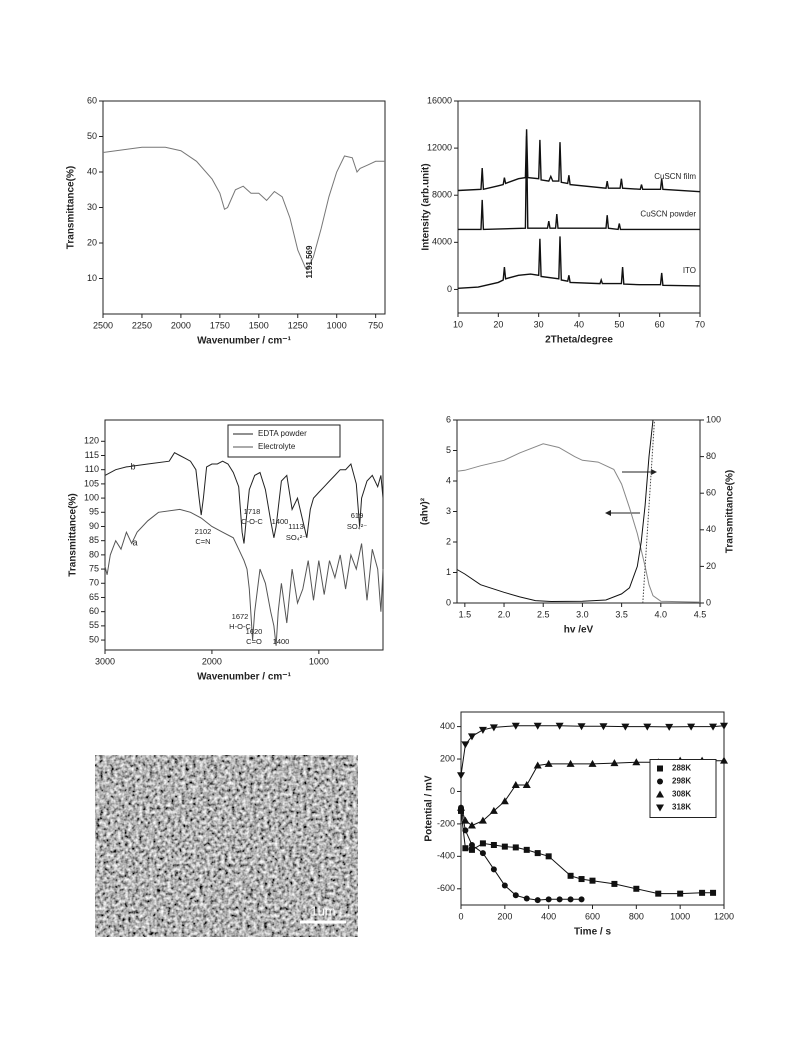  Describe the element at coordinates (446, 823) in the screenshot. I see `y-tick-label: -200` at that location.